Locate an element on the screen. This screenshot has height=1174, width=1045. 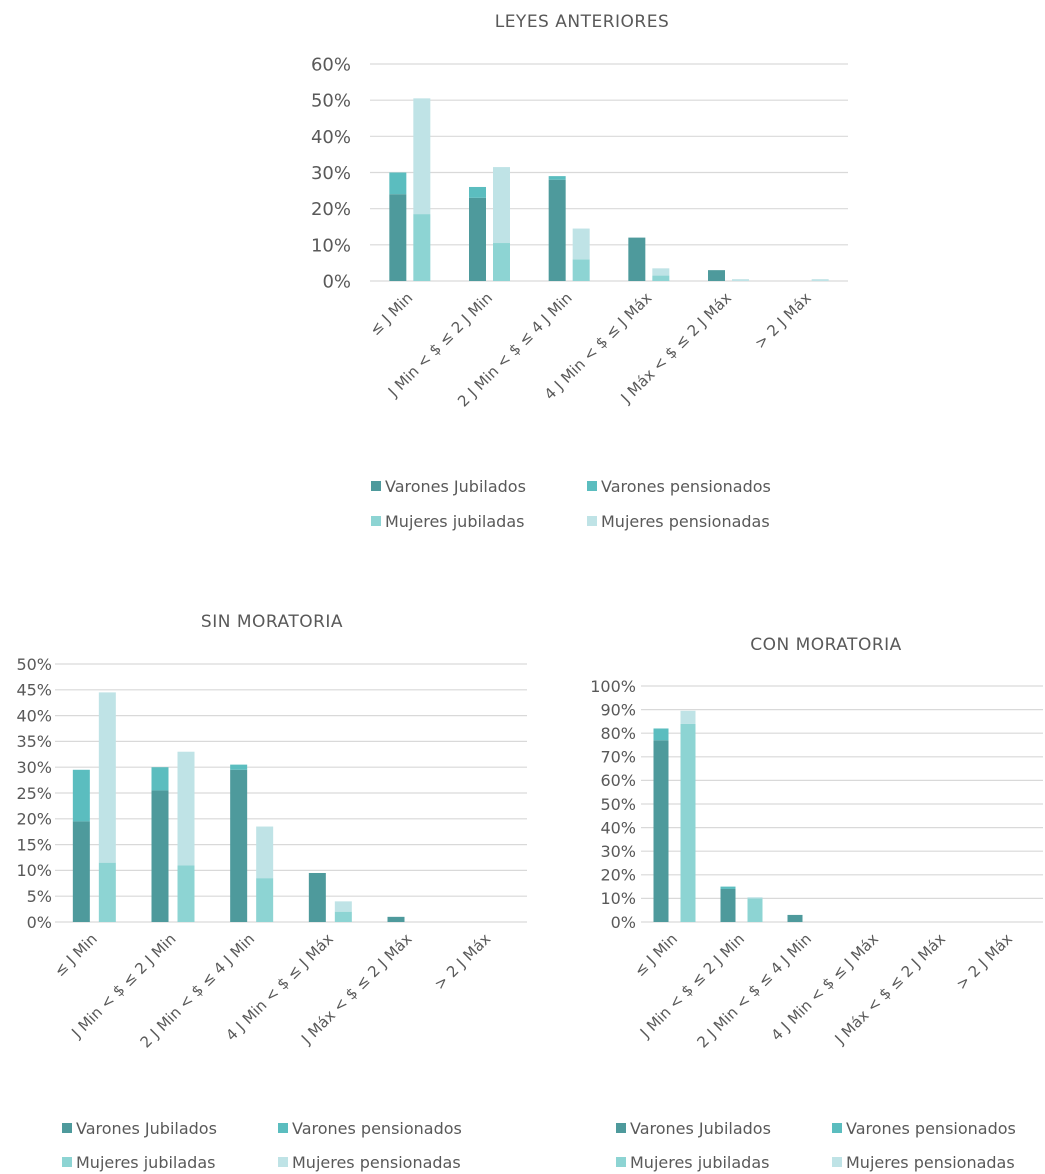
y-tick-label: 90% is located at coordinates (618, 709).